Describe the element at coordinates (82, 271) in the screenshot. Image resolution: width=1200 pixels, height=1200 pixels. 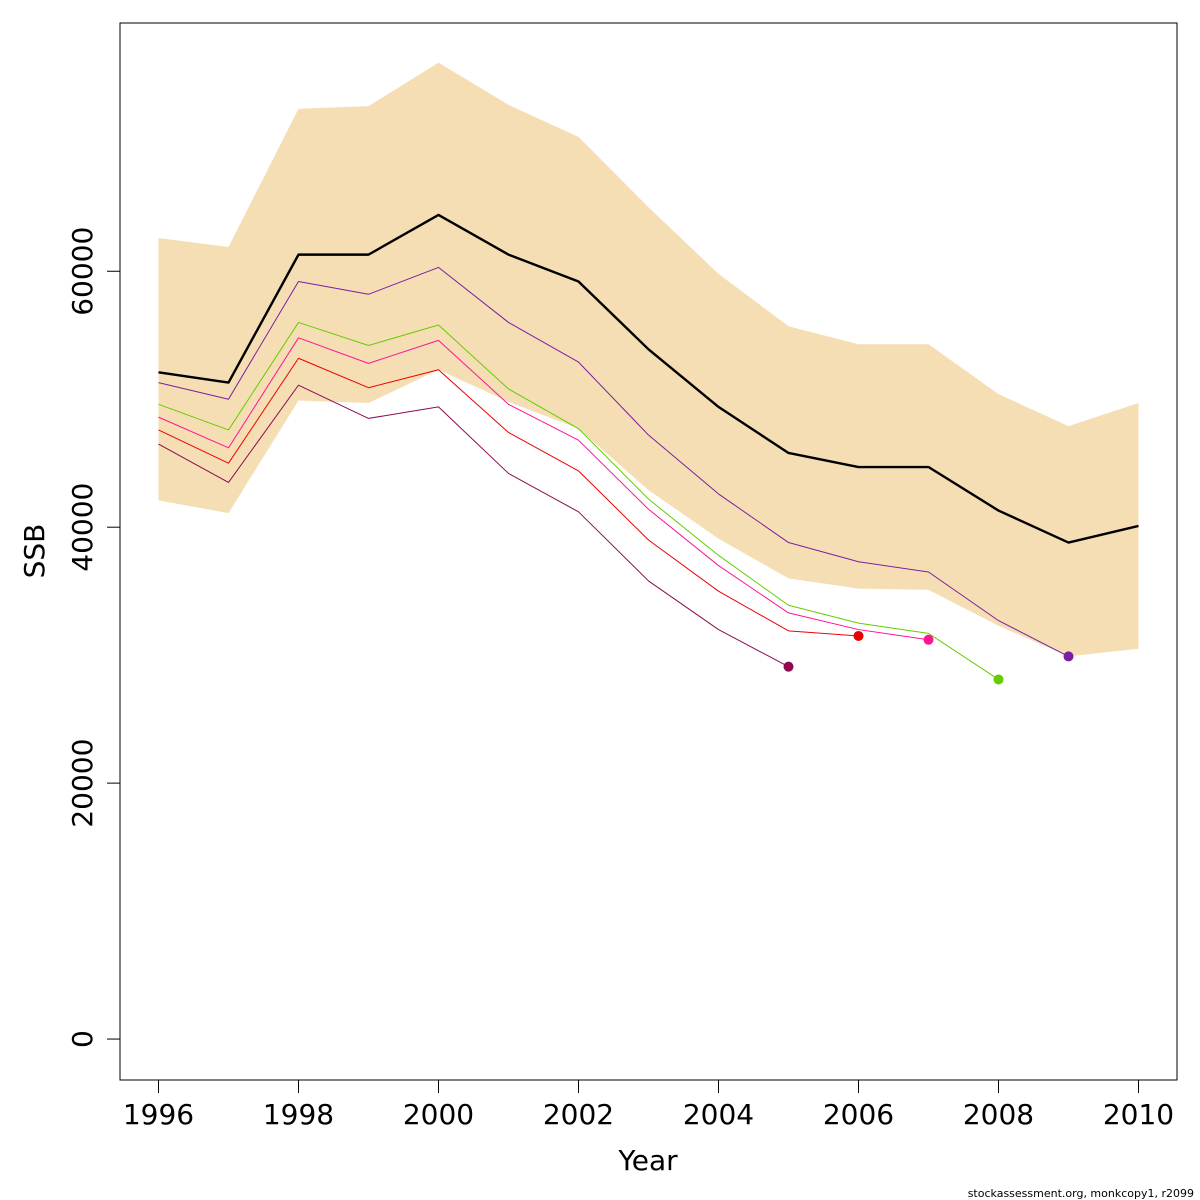
I see `y-tick-label-60000: 60000` at that location.